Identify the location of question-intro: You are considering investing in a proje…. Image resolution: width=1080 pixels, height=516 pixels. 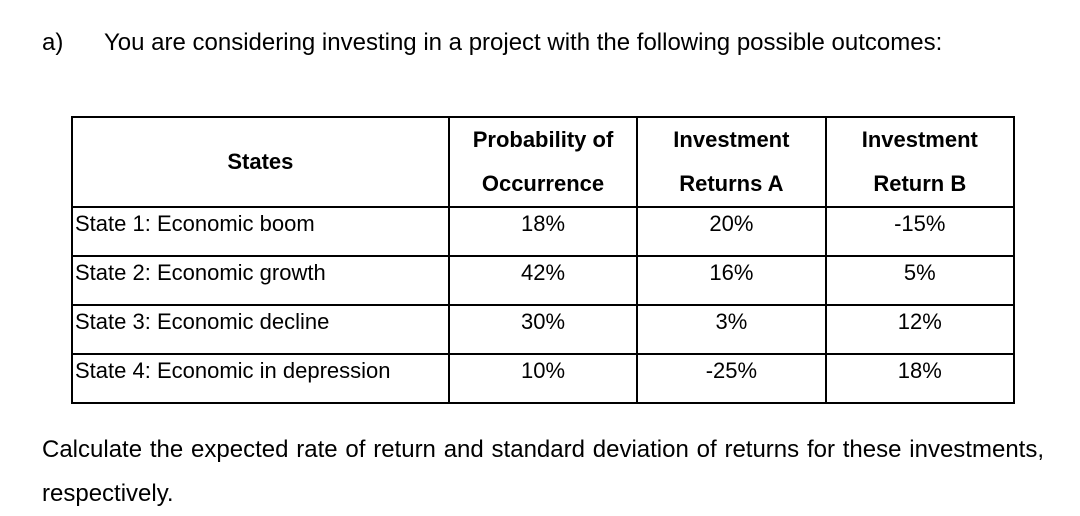
(523, 42).